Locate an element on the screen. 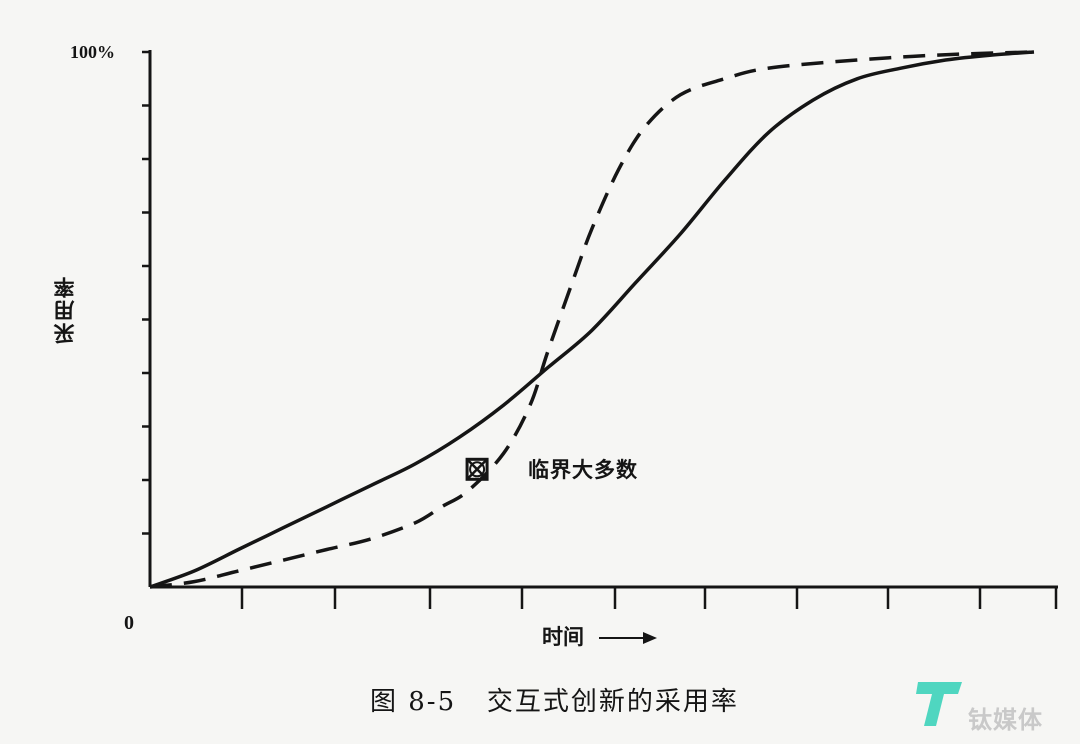  x-axis-label-text: 时间 is located at coordinates (563, 637).